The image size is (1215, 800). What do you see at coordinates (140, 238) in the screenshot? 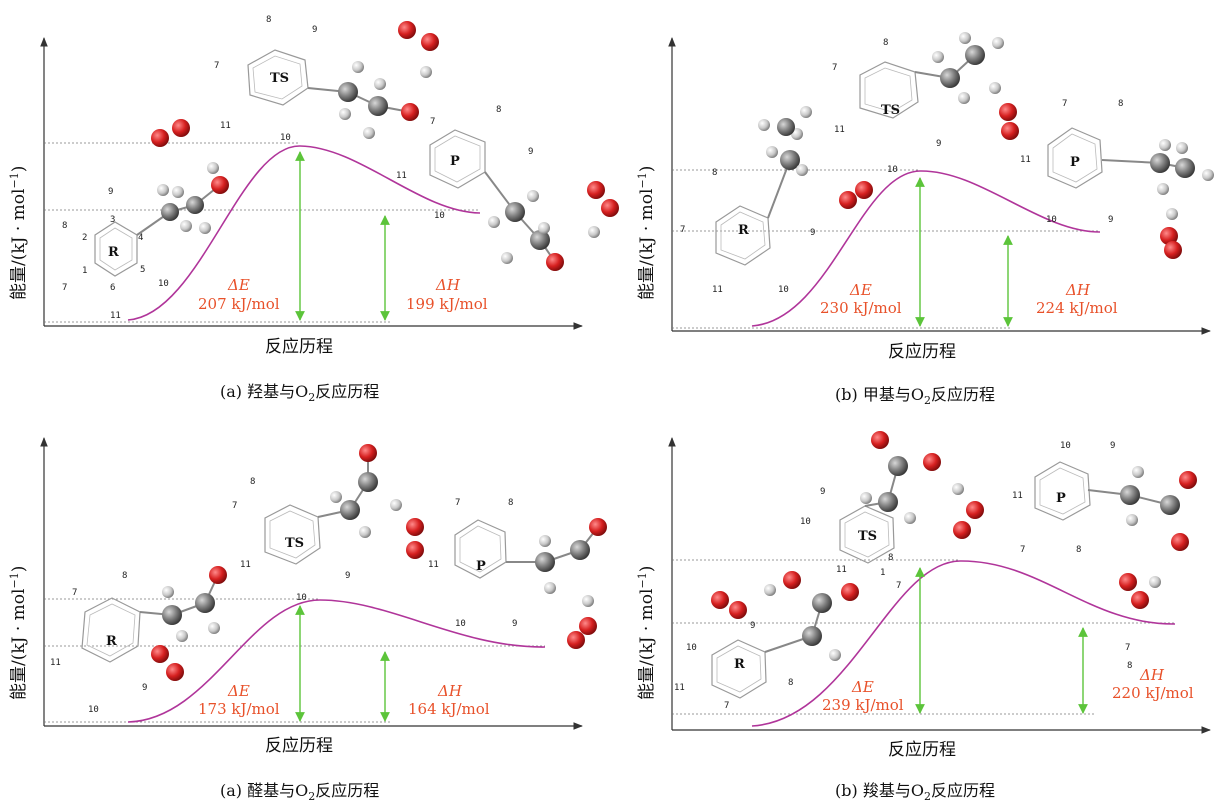
I see `svg-text: 4` at bounding box center [140, 238].